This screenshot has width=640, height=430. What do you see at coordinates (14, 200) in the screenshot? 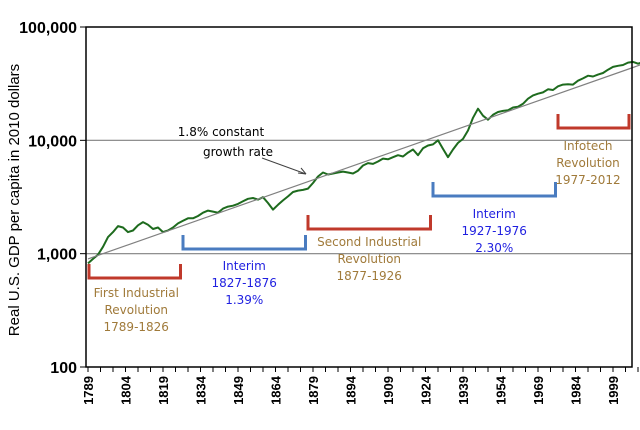
I see `y-axis-label: Real U.S. GDP per capita in 2010 dollars` at bounding box center [14, 200].